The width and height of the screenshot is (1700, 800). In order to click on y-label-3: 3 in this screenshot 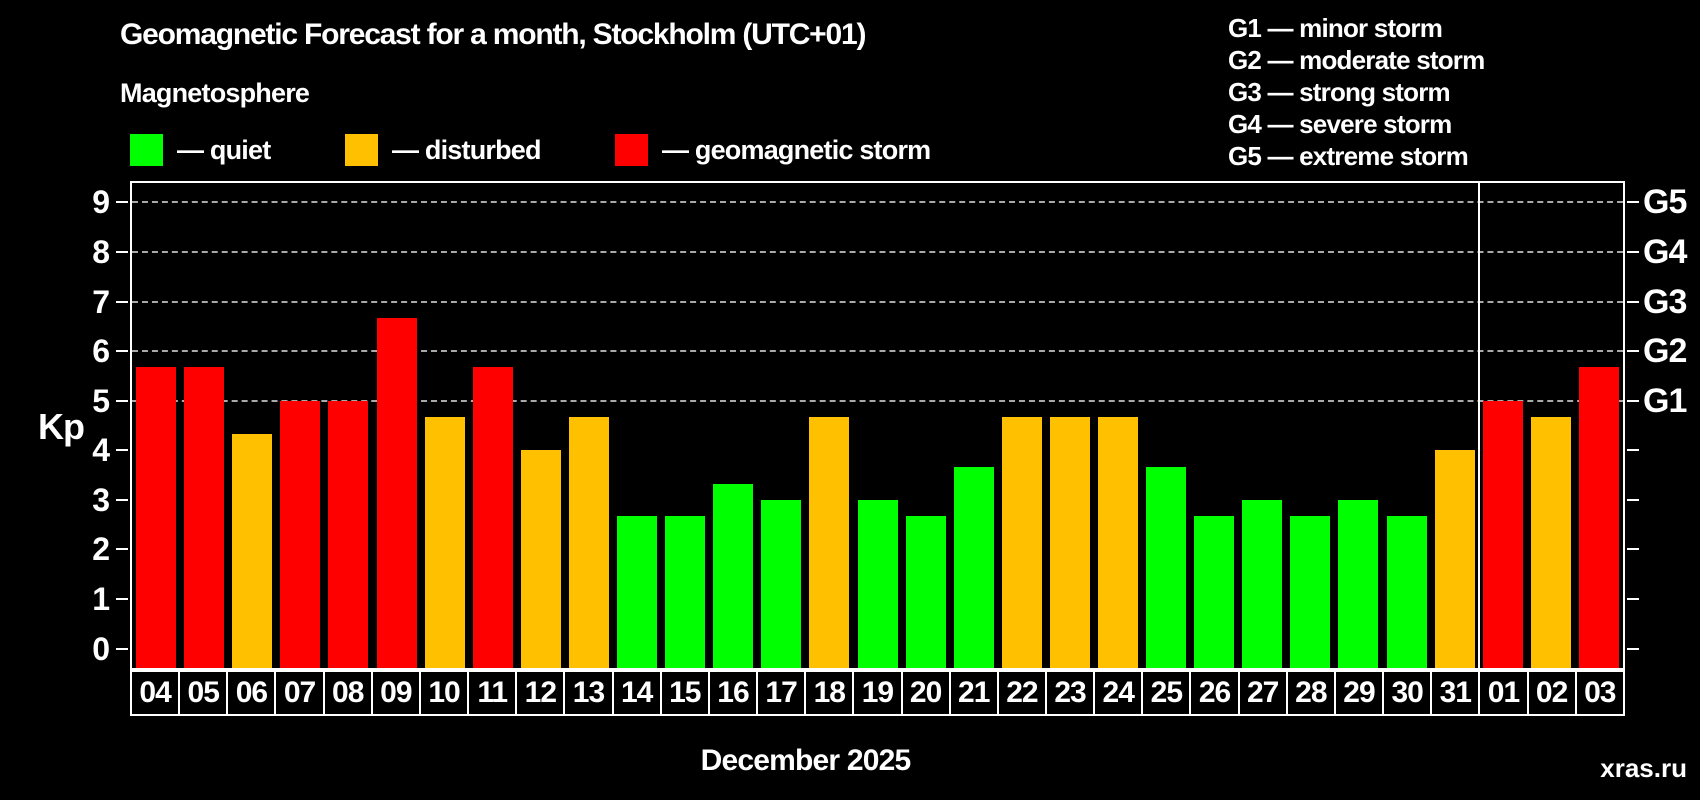, I will do `click(101, 499)`.